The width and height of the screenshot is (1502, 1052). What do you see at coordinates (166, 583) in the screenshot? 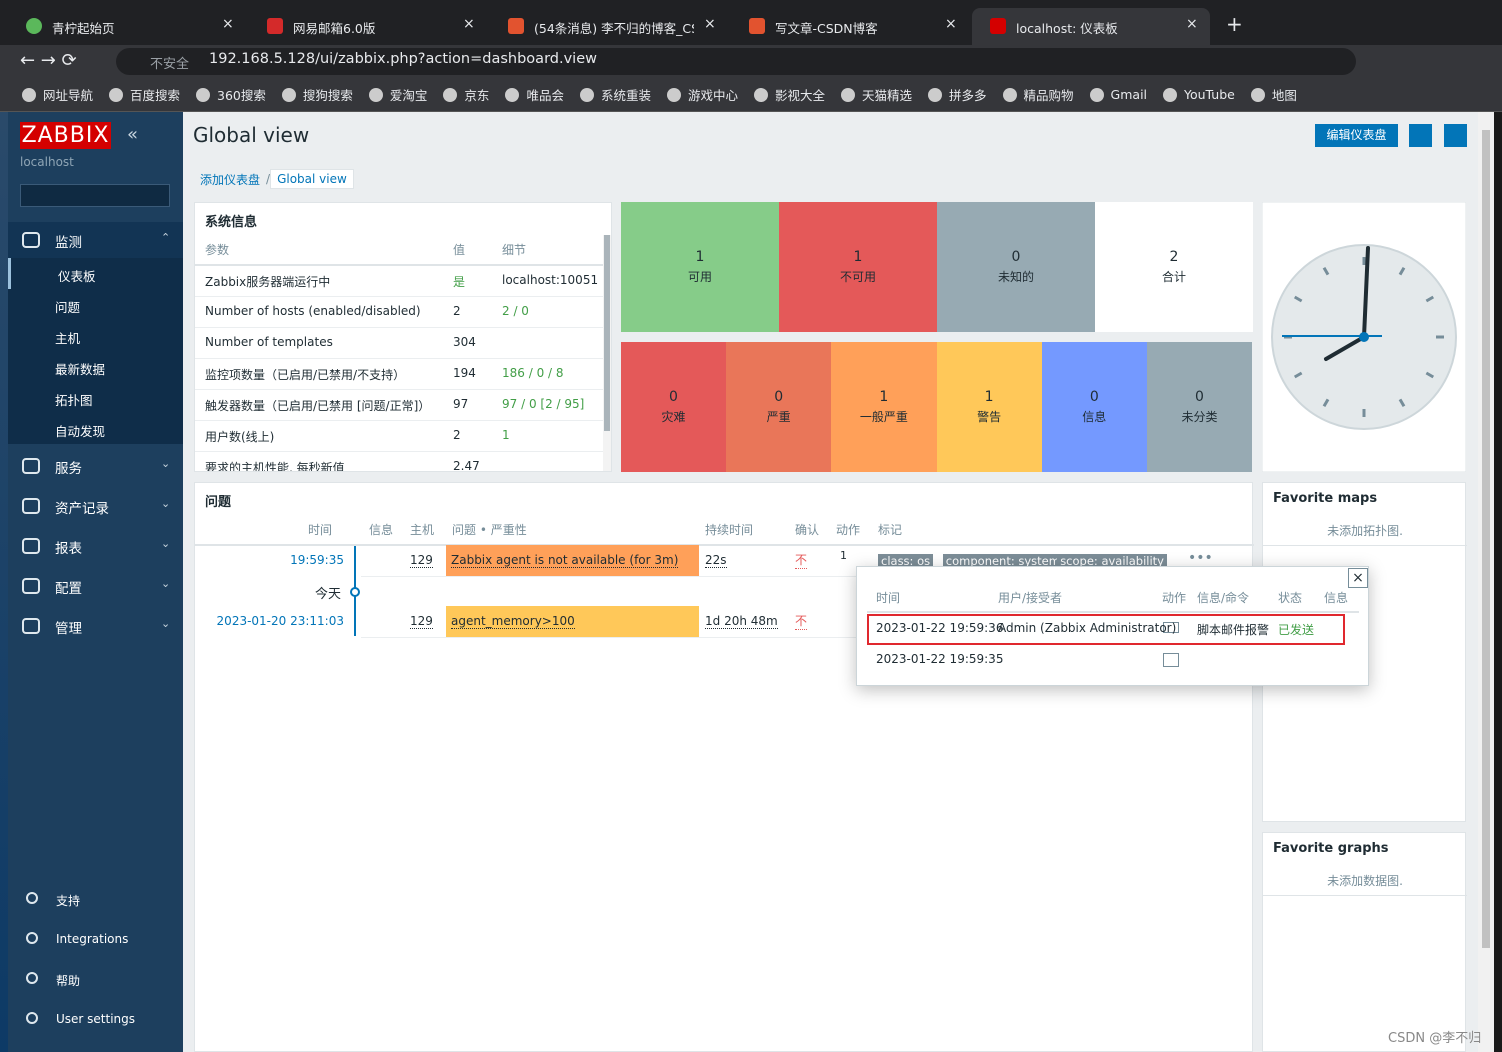
I see `menu-arrow: ⌄` at bounding box center [166, 583].